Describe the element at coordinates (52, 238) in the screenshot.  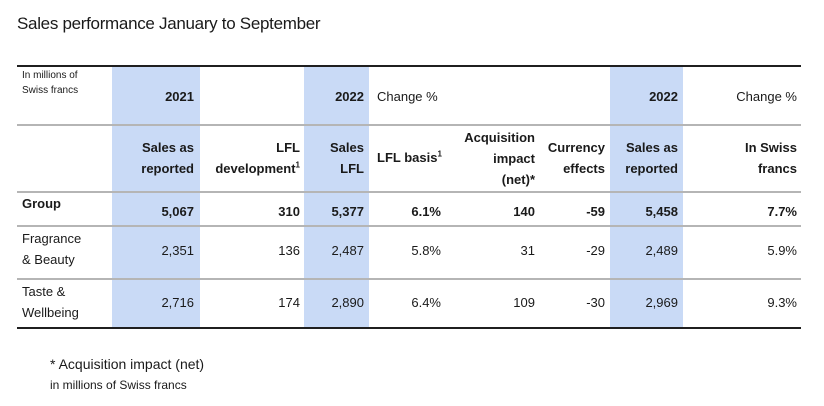
I see `row-label-line: Fragrance` at that location.